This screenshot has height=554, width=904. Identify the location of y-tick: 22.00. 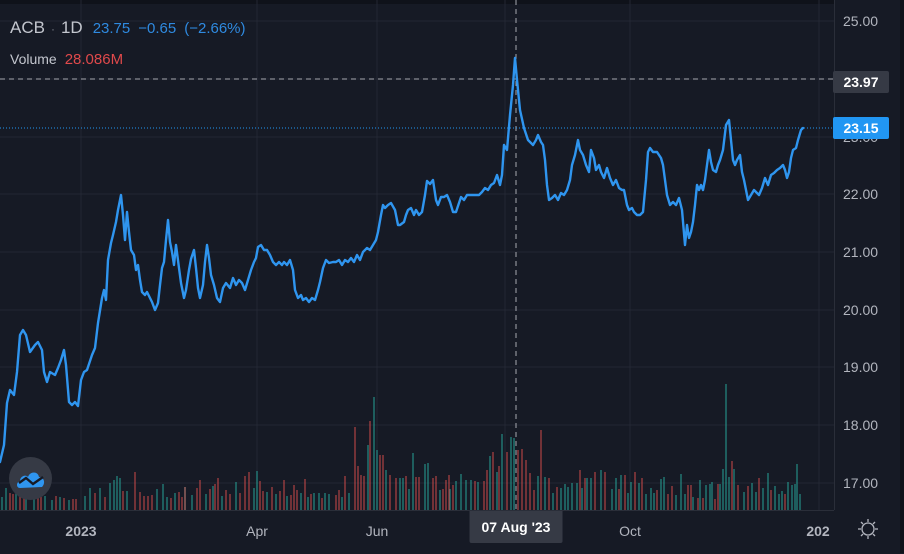
(861, 194).